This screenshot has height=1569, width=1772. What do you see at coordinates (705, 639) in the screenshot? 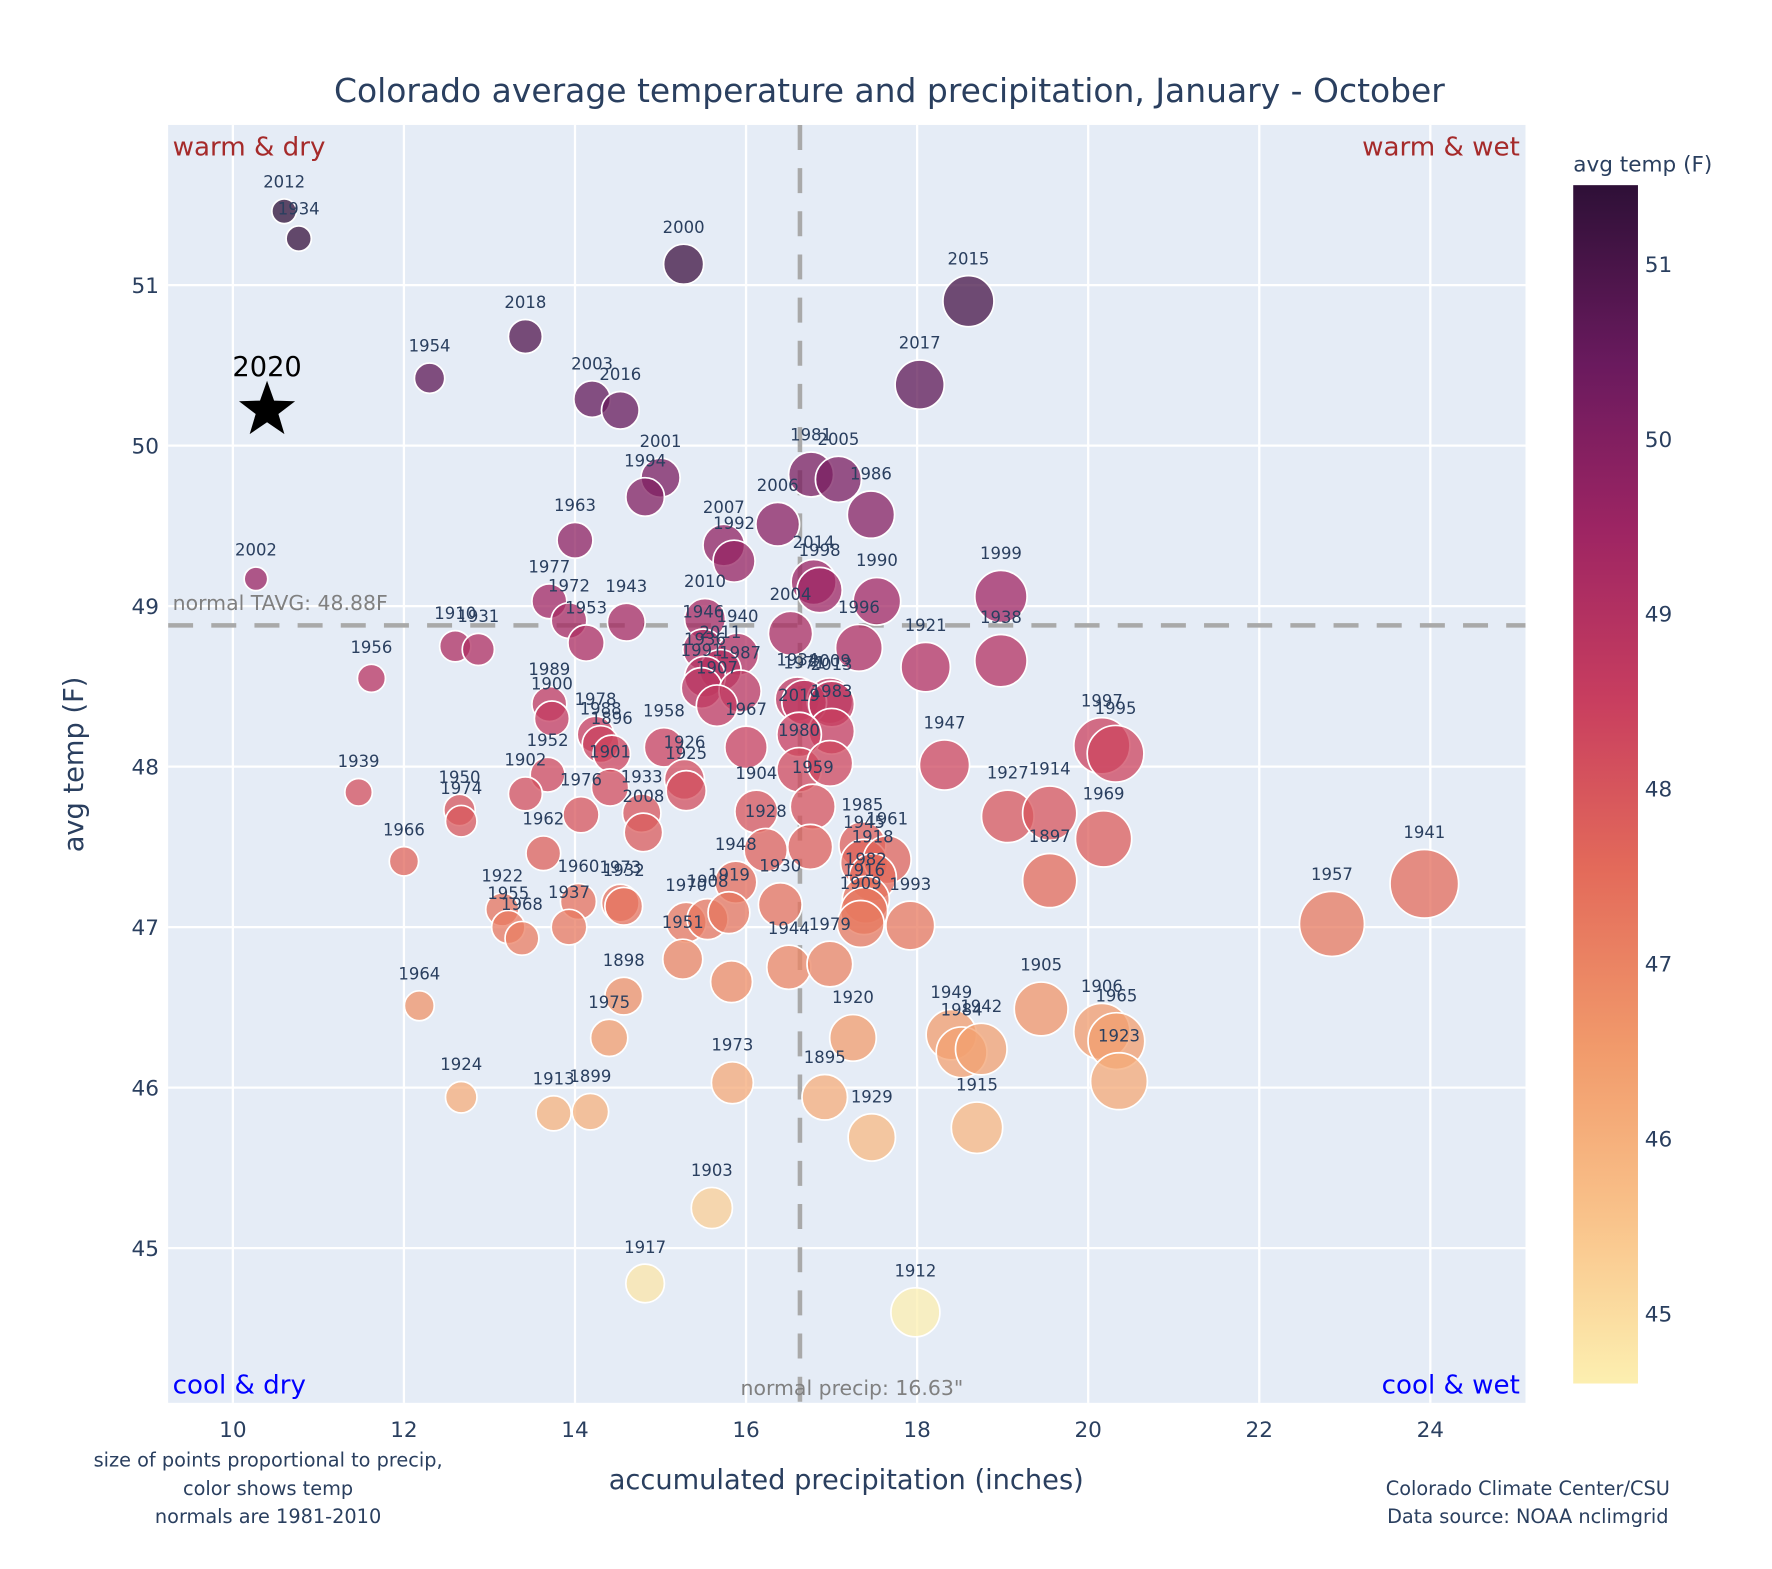
I see `point-label: 1936` at bounding box center [705, 639].